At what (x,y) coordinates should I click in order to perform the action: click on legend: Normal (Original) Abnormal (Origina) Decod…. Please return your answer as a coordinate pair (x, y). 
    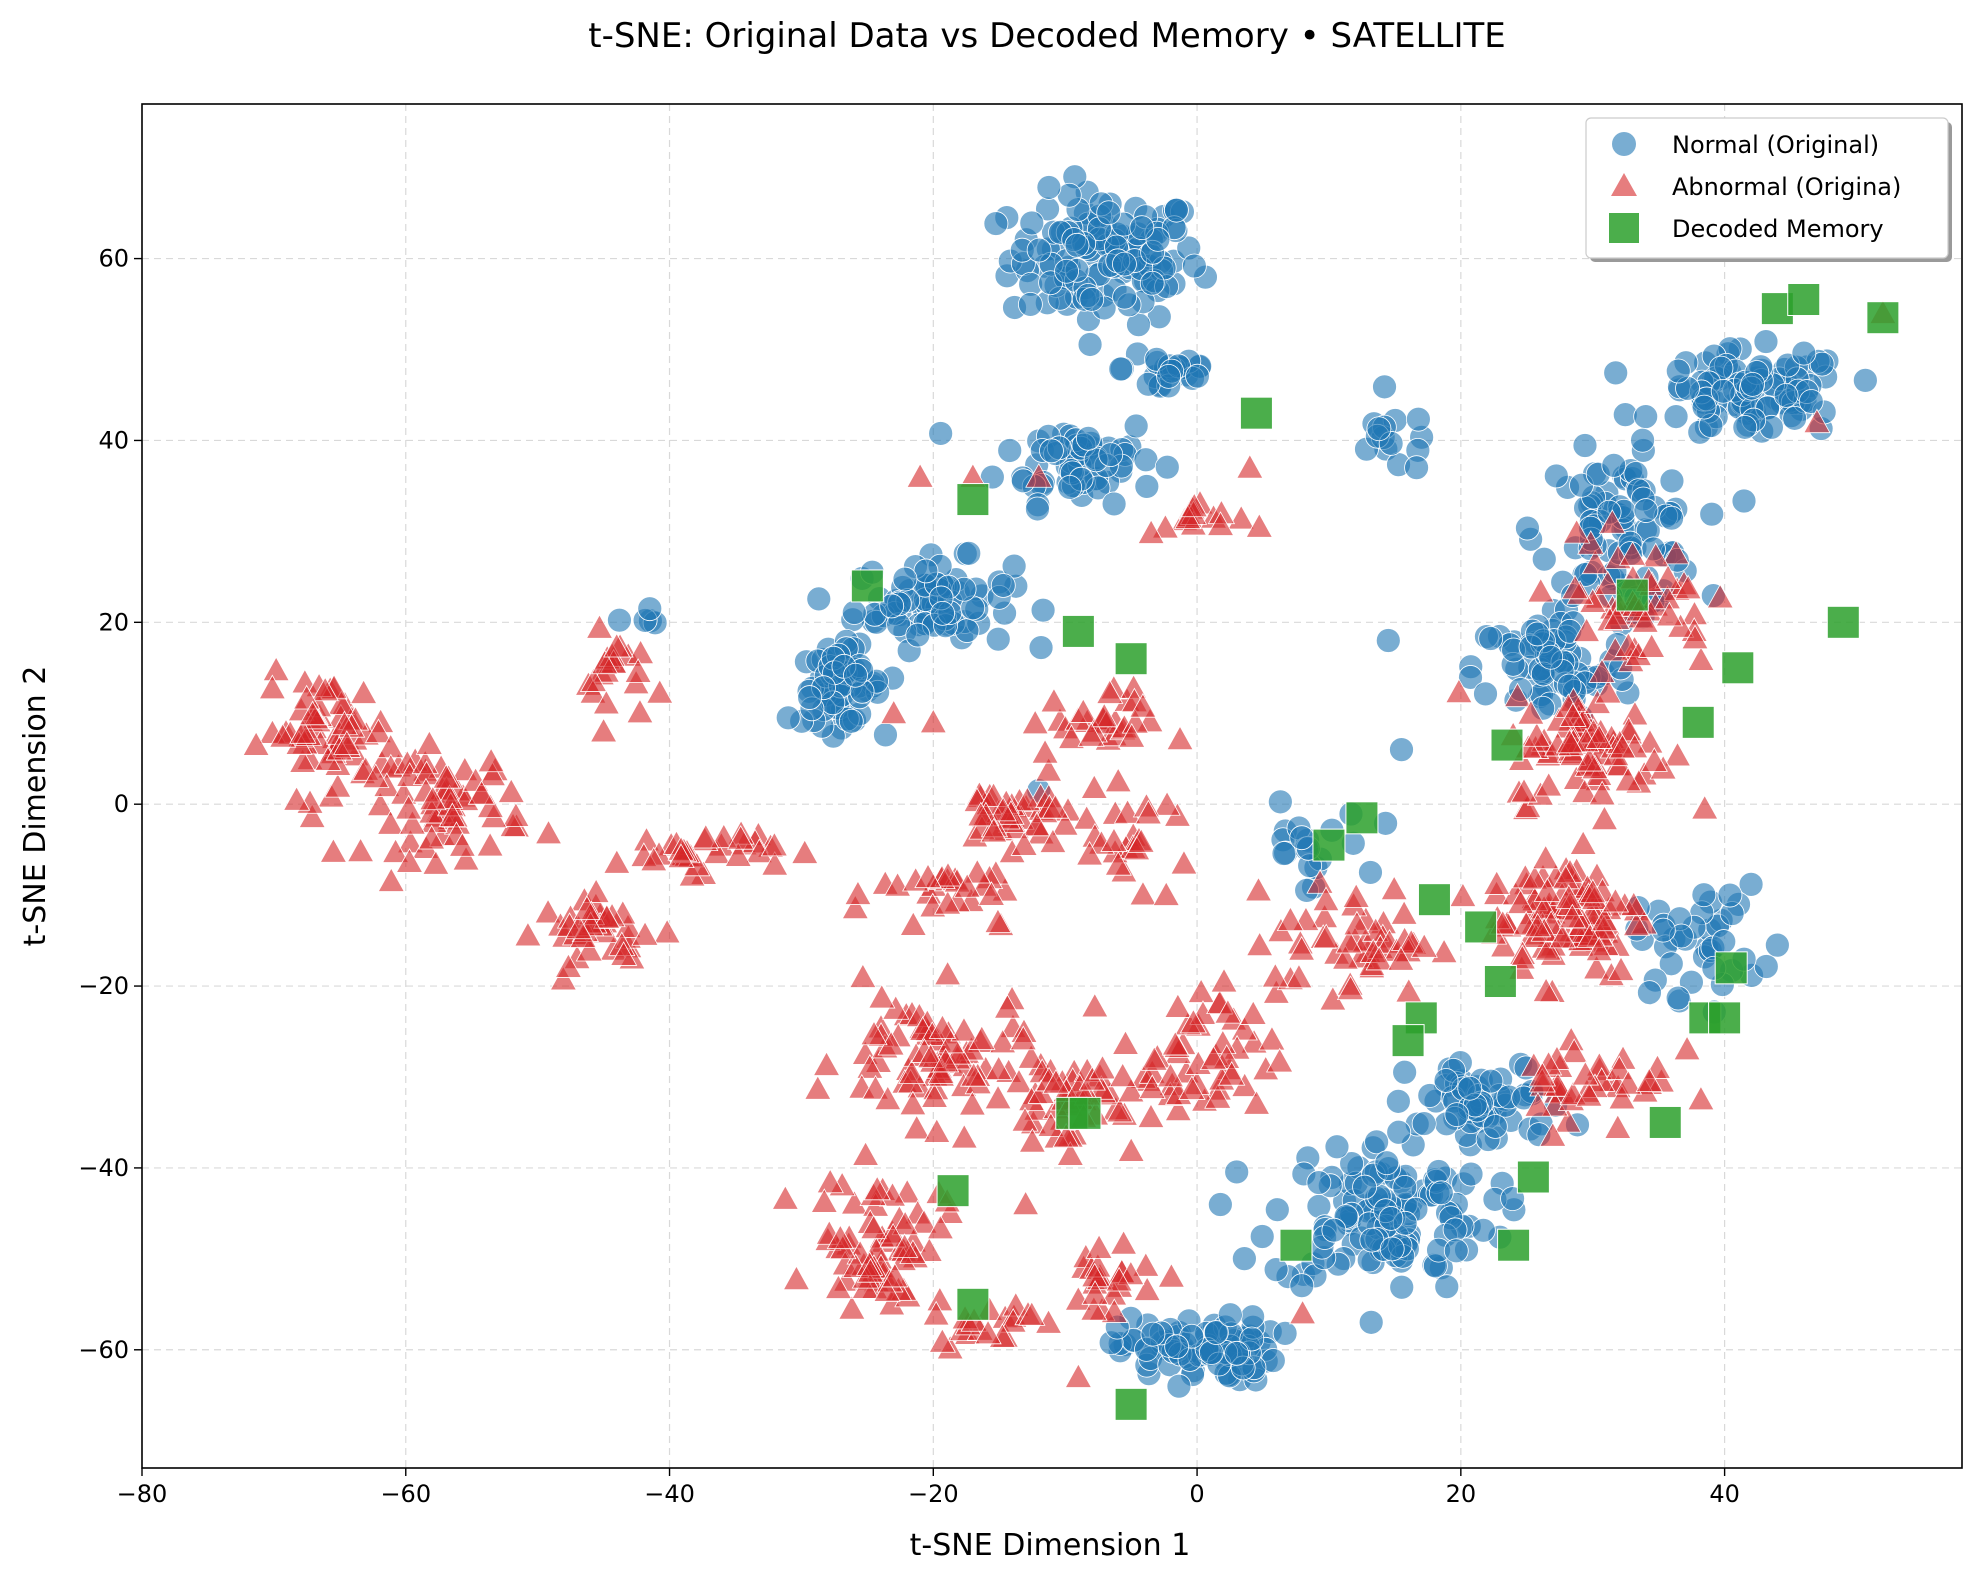
    Looking at the image, I should click on (1768, 189).